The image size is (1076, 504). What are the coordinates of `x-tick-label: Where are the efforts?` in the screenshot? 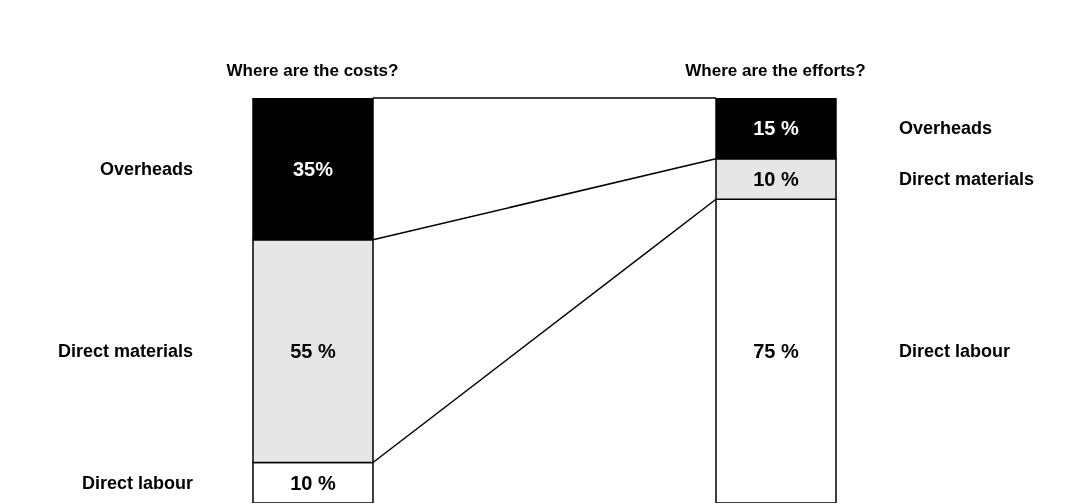 It's located at (775, 70).